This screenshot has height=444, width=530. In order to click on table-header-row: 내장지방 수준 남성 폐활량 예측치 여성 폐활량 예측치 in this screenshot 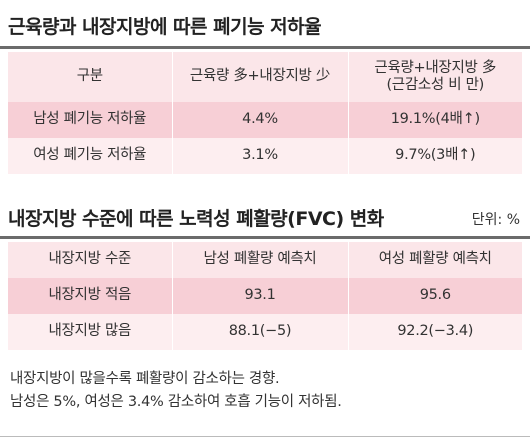, I will do `click(265, 260)`.